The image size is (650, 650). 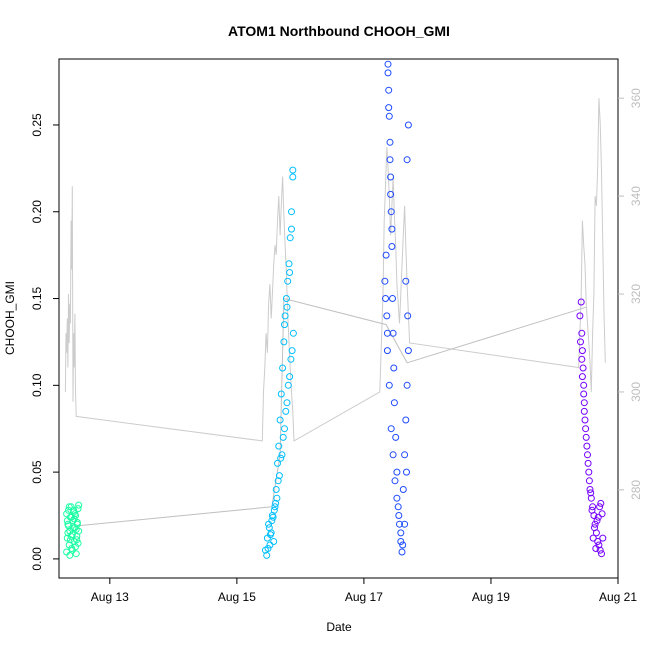 I want to click on y-axis-right: 280 300 320 340 360, so click(x=630, y=294).